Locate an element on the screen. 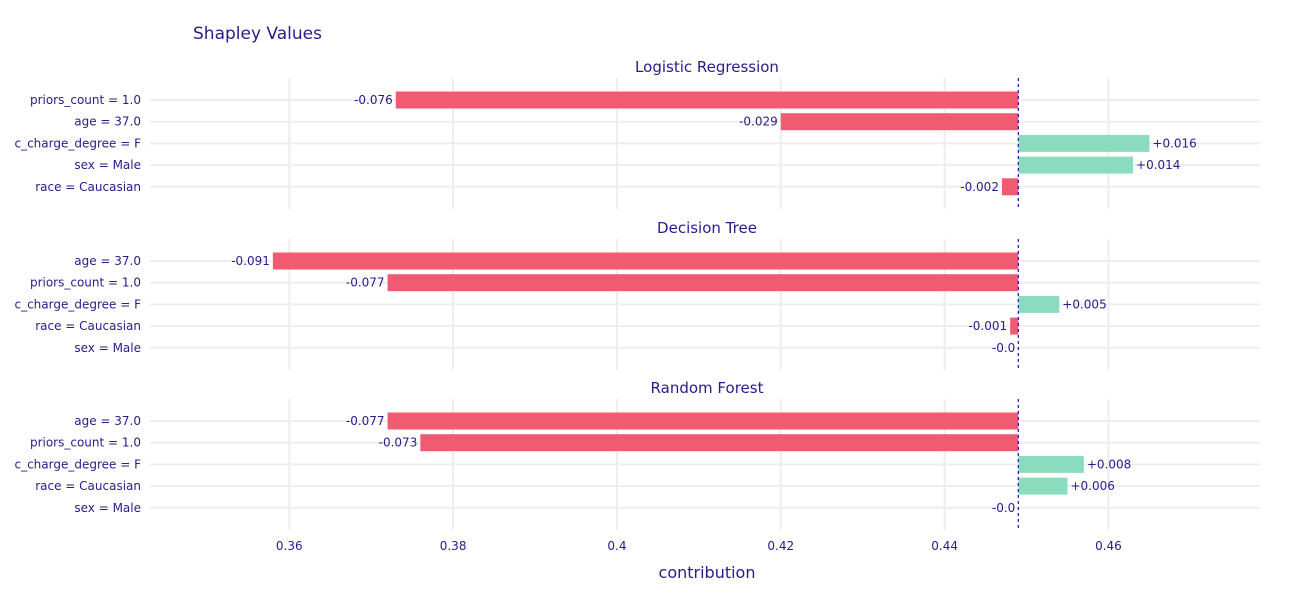 Image resolution: width=1290 pixels, height=601 pixels. data-label: +0.006 is located at coordinates (1092, 486).